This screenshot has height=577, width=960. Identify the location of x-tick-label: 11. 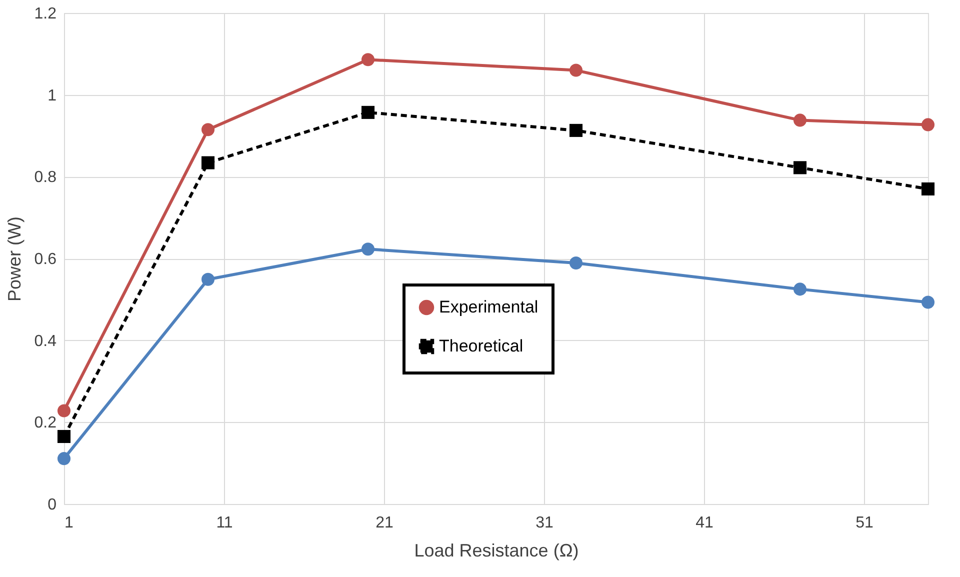
(224, 523).